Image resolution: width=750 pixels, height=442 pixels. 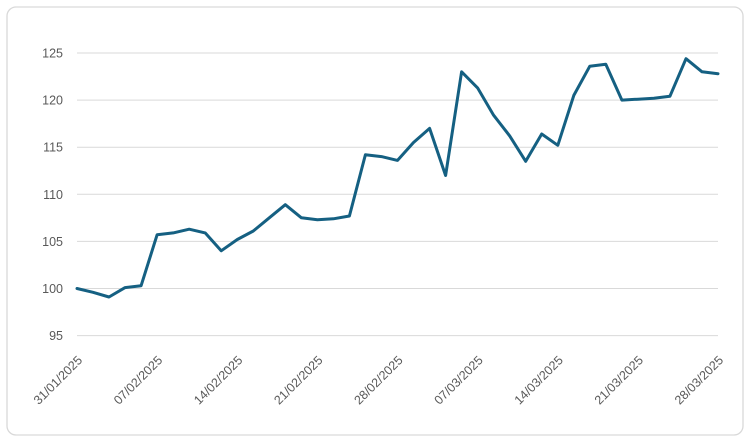 What do you see at coordinates (53, 195) in the screenshot?
I see `y-axis-tick-label: 110` at bounding box center [53, 195].